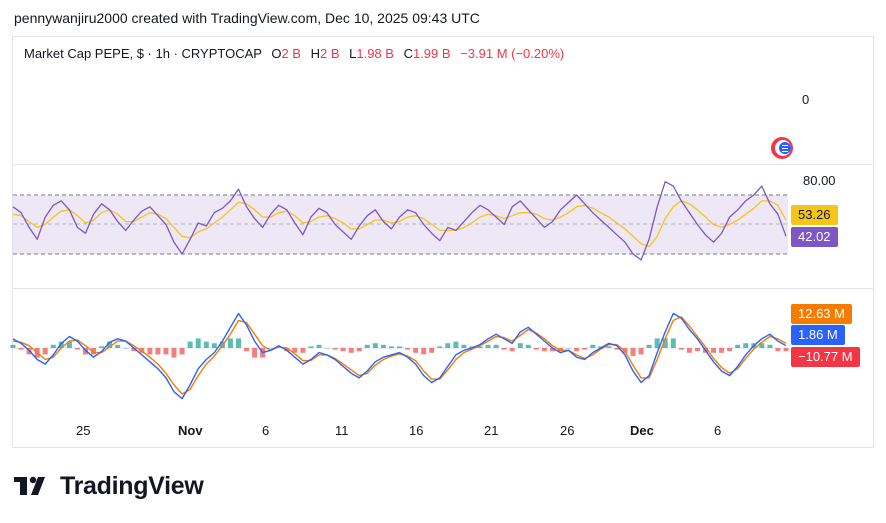 The image size is (886, 523). What do you see at coordinates (342, 430) in the screenshot?
I see `x-tick-label: 11` at bounding box center [342, 430].